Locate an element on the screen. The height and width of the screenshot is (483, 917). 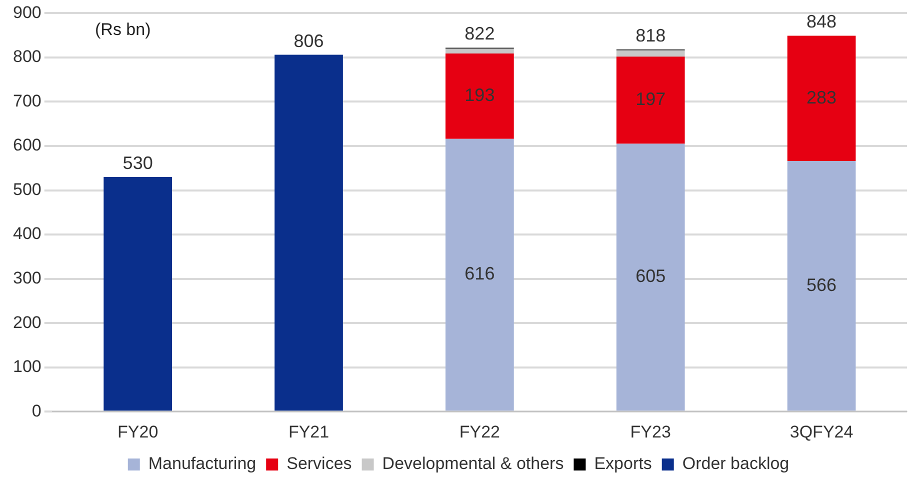
y-tick-label: 100 is located at coordinates (27, 366).